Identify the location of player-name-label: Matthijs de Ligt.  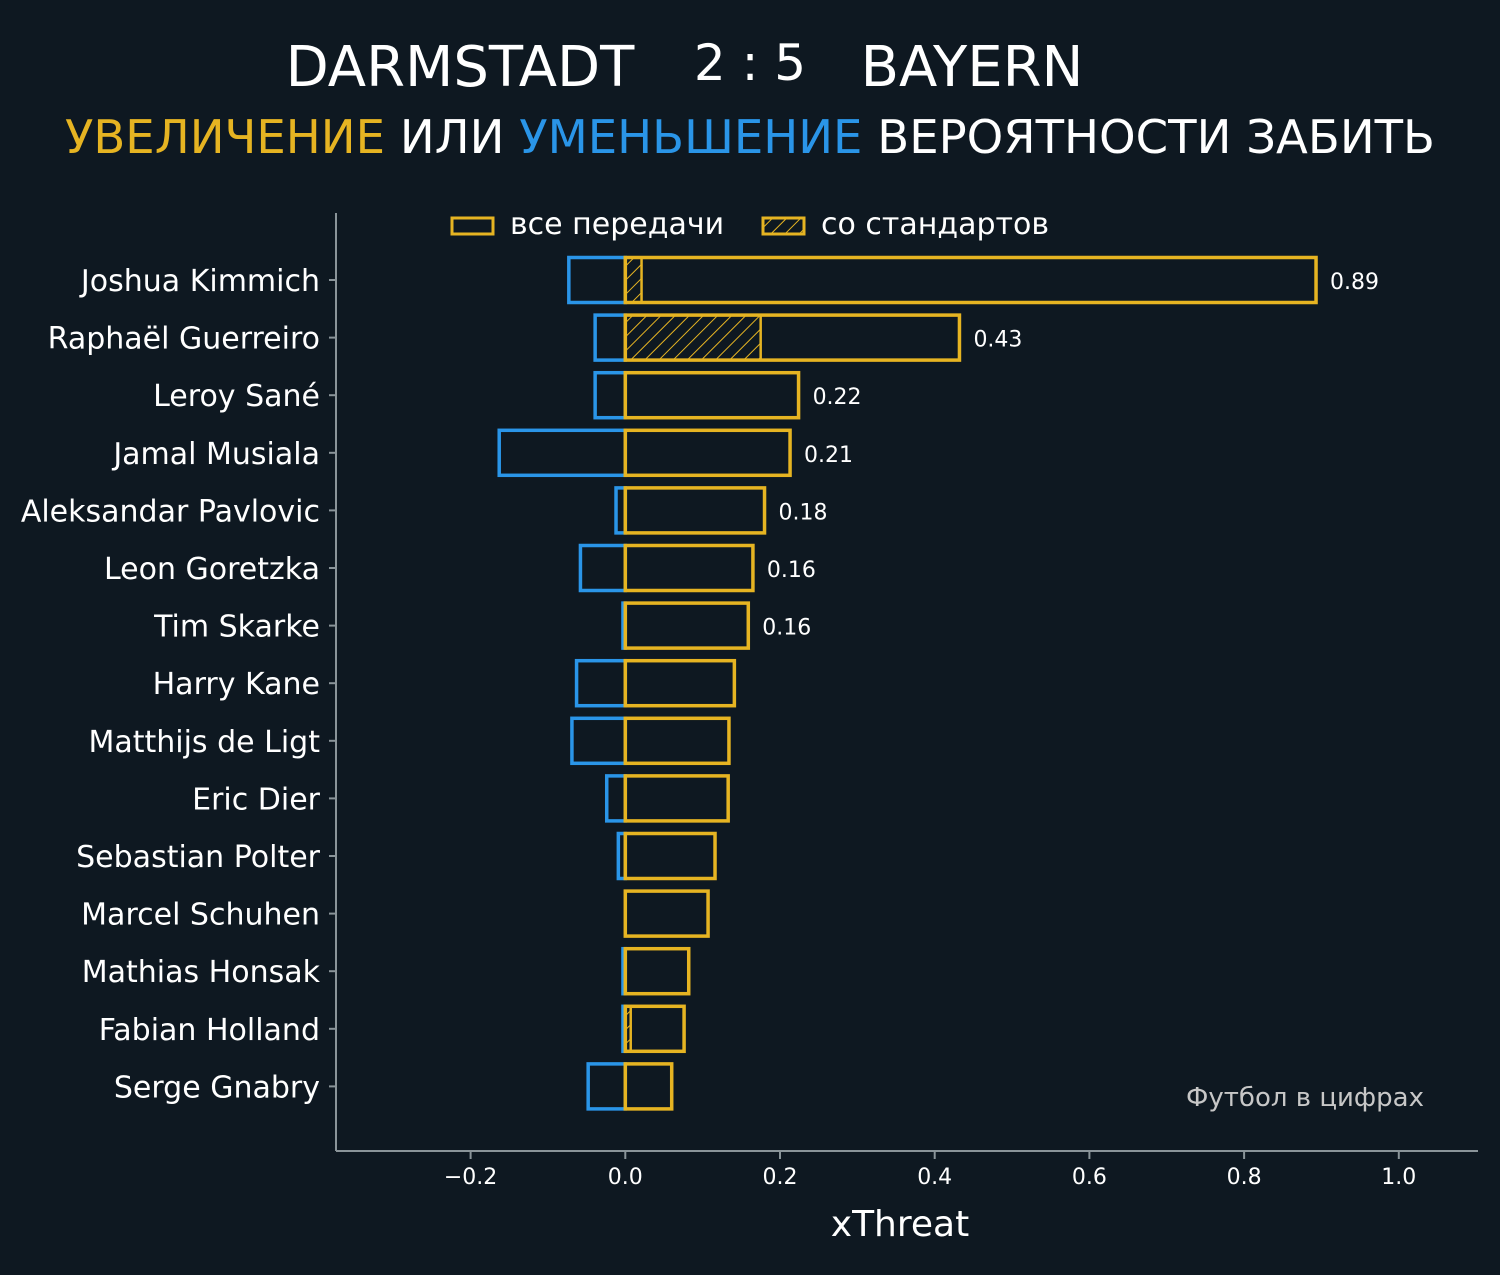
(204, 742).